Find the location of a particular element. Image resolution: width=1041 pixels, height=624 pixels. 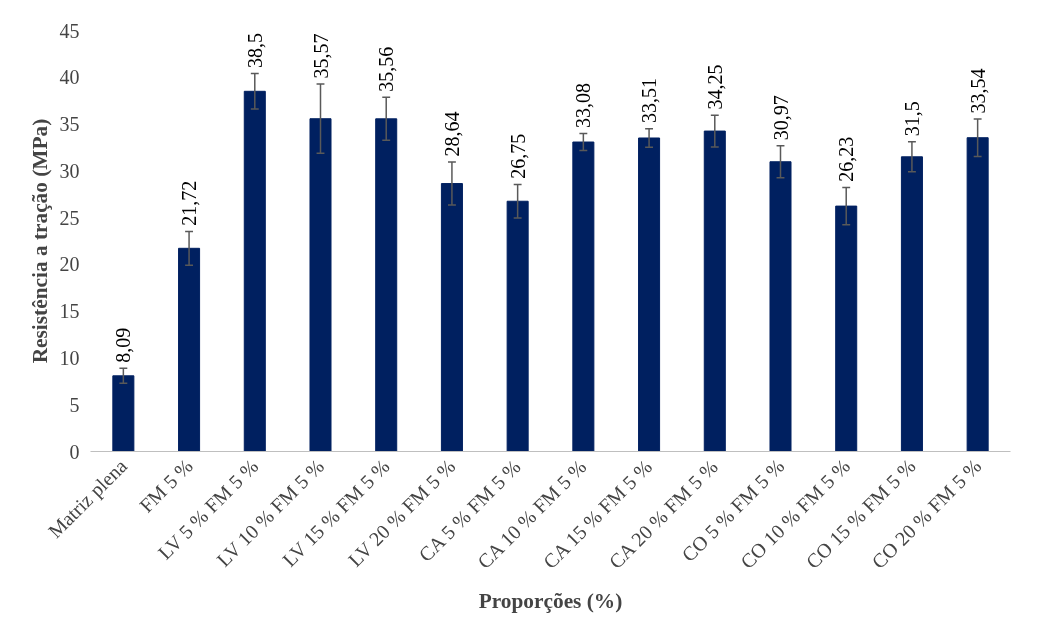

data-label: 26,75 is located at coordinates (517, 156).